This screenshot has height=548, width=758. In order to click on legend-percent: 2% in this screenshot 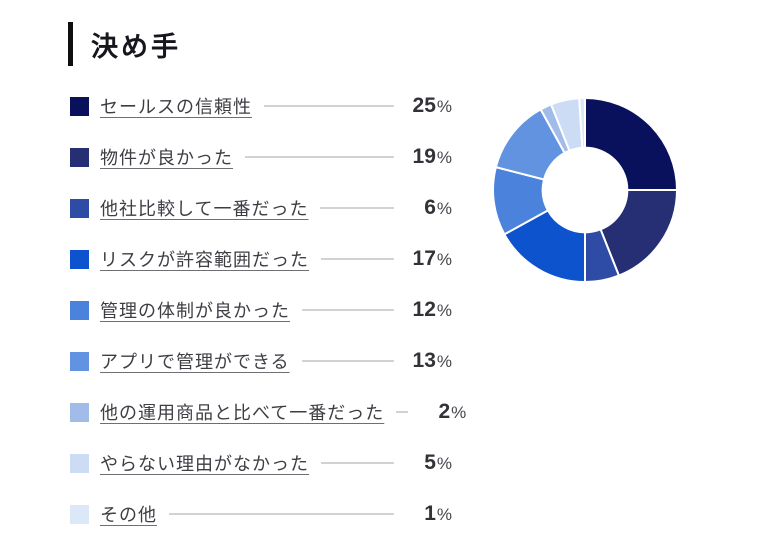, I will do `click(442, 412)`.